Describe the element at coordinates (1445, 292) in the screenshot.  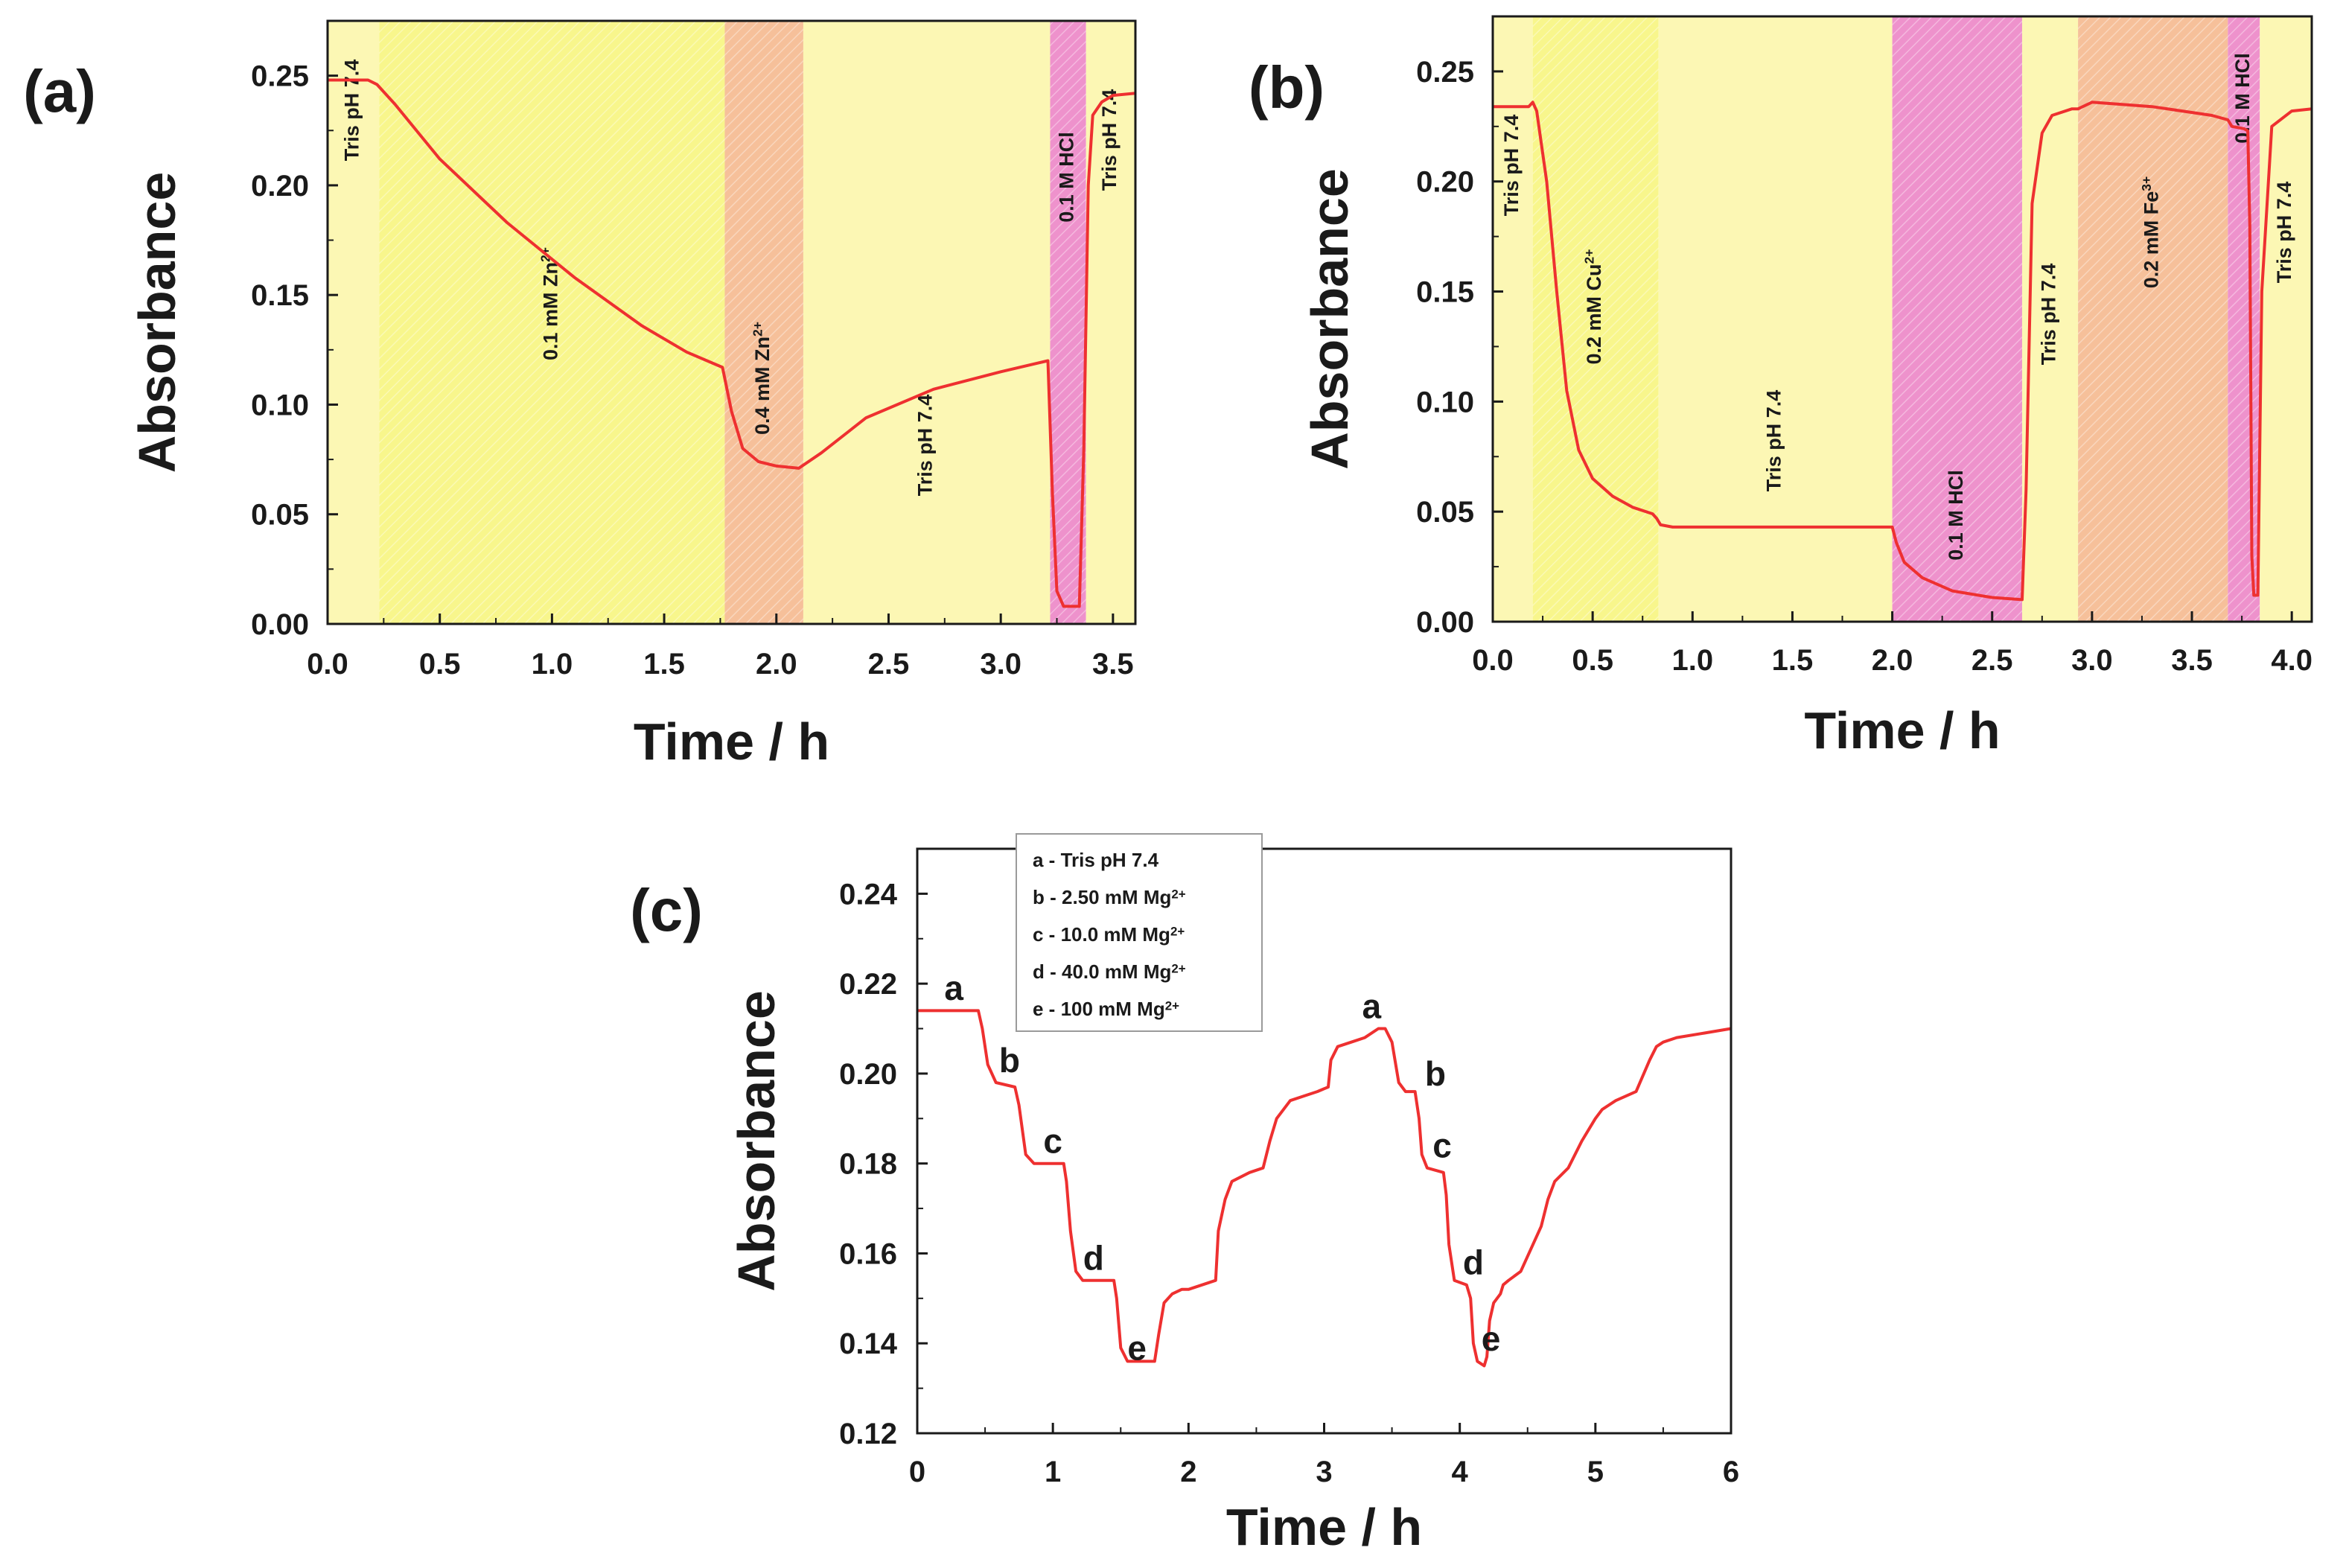
I see `y-tick-label-b-3: 0.15` at that location.